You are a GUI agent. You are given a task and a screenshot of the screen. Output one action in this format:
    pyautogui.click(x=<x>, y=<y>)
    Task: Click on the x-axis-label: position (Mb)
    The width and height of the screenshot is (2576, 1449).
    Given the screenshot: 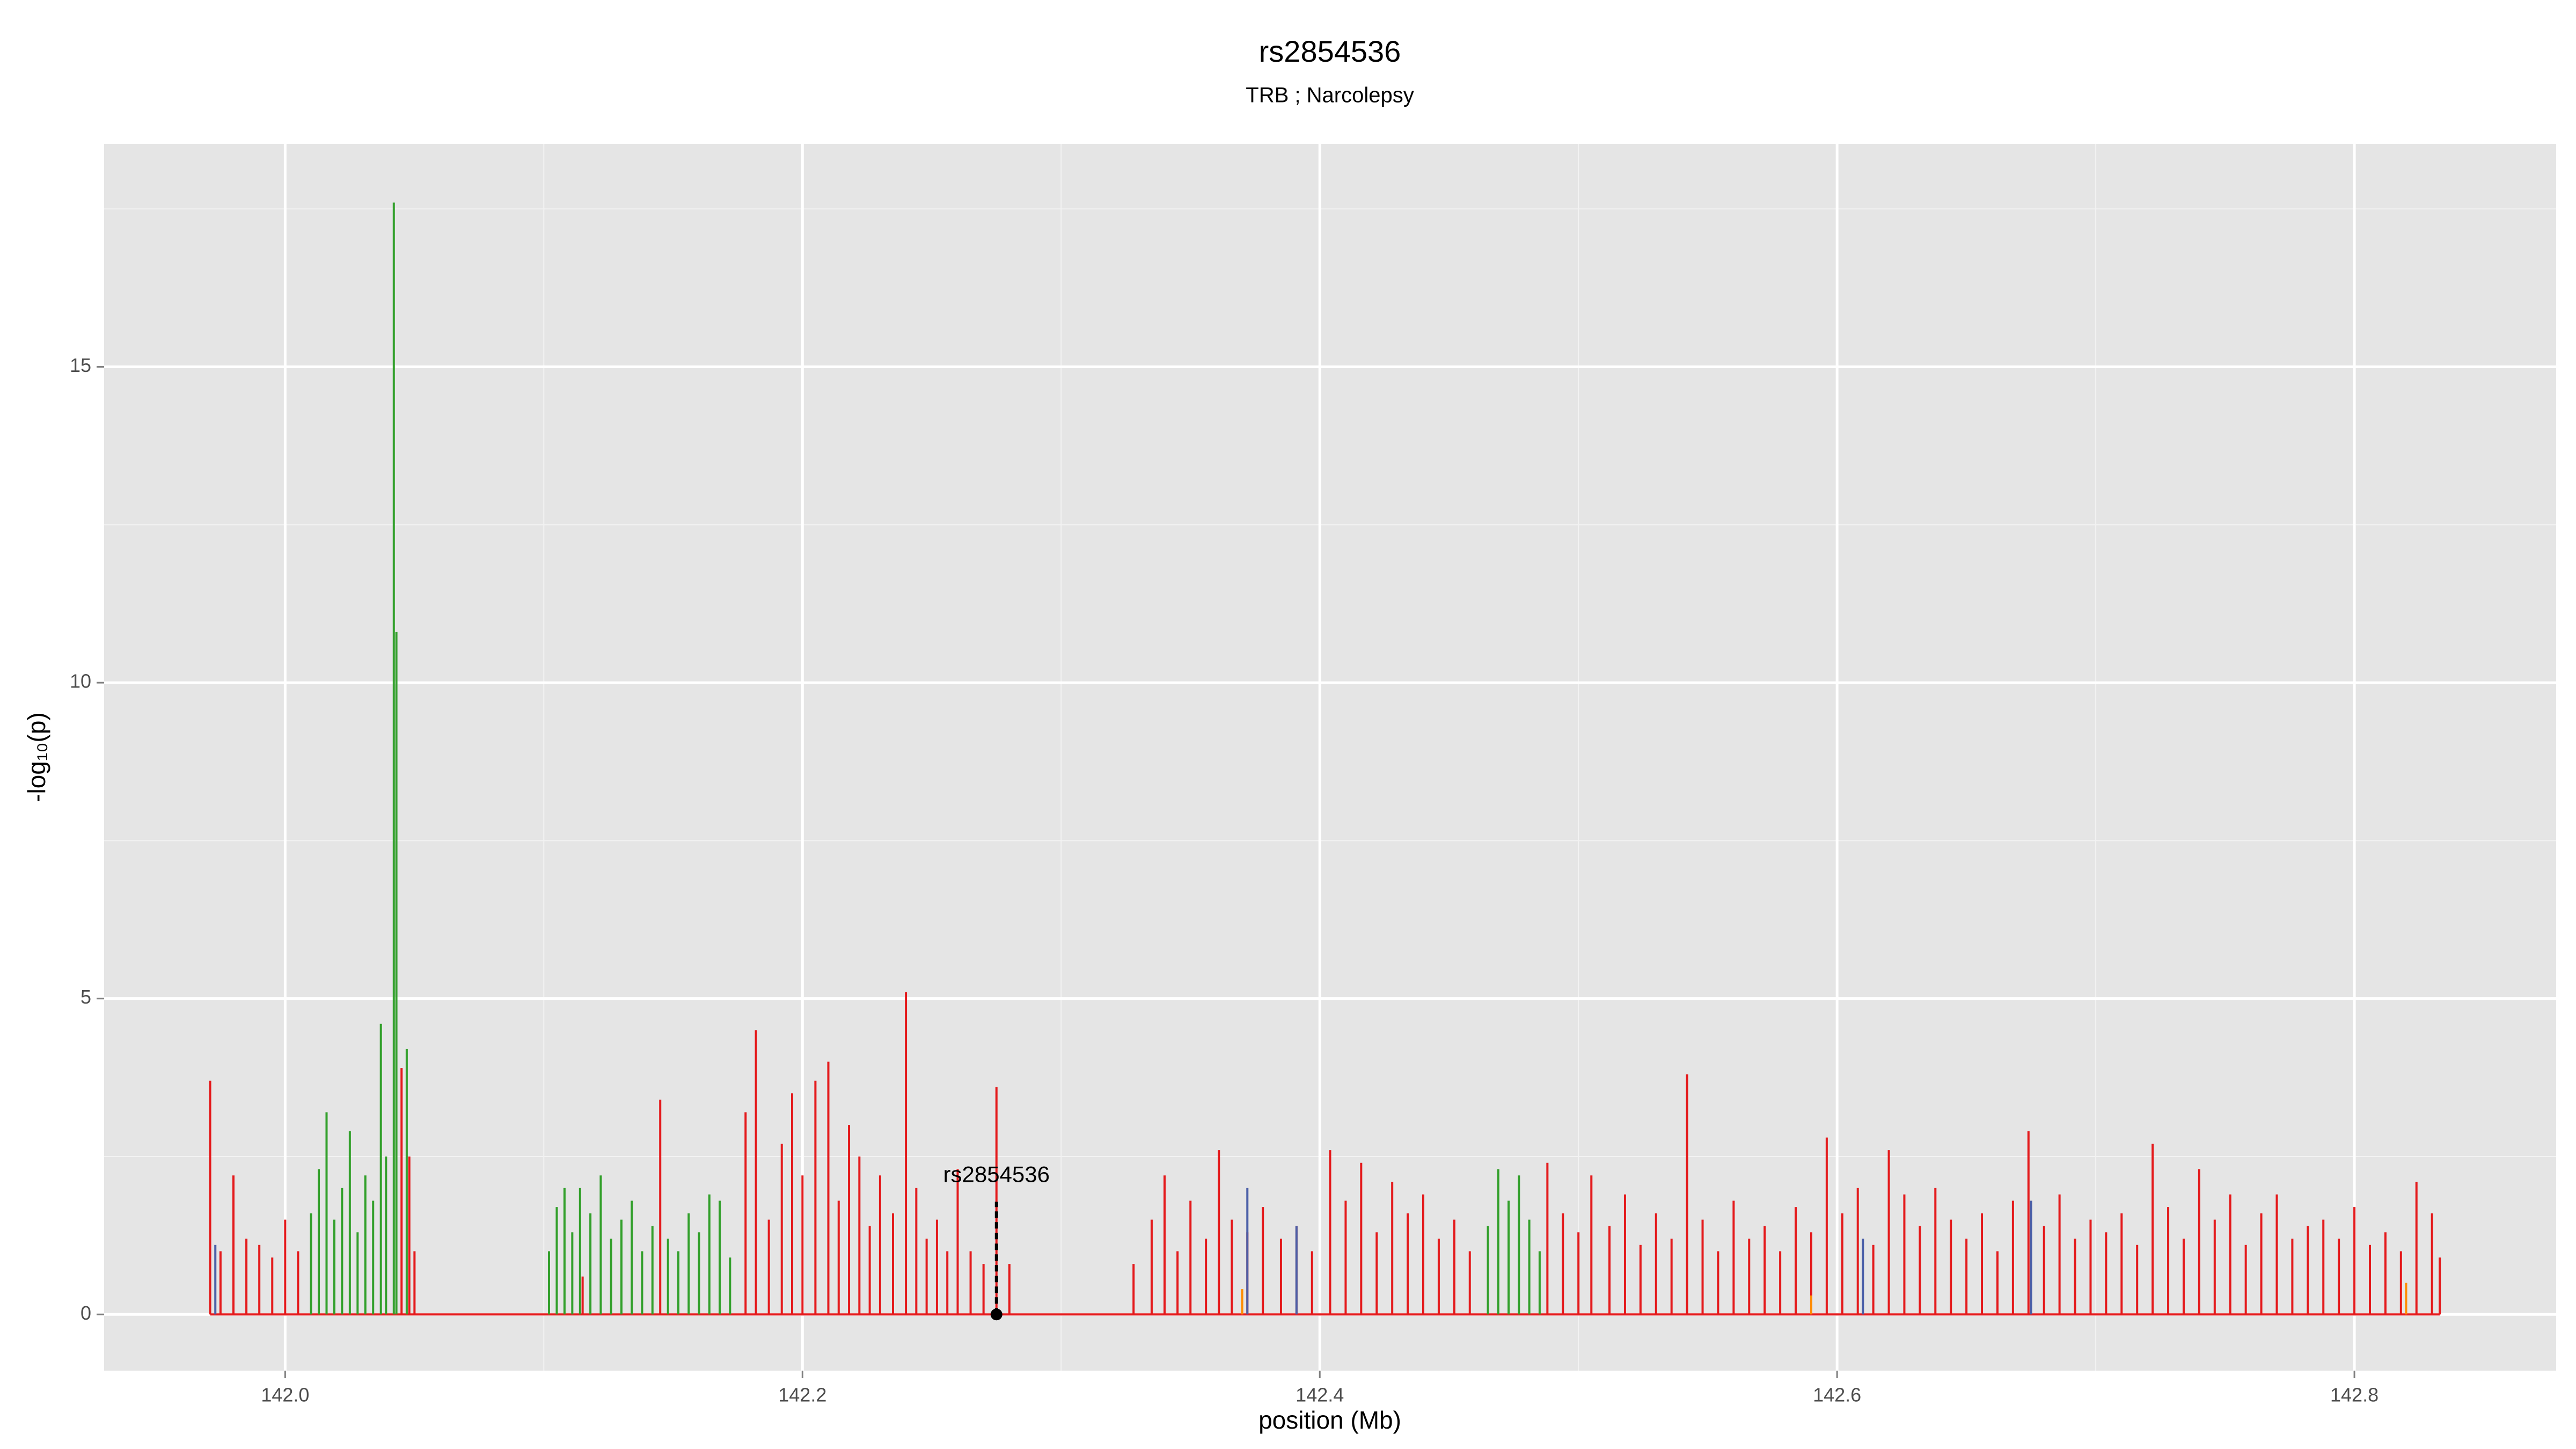 What is the action you would take?
    pyautogui.click(x=1329, y=1420)
    